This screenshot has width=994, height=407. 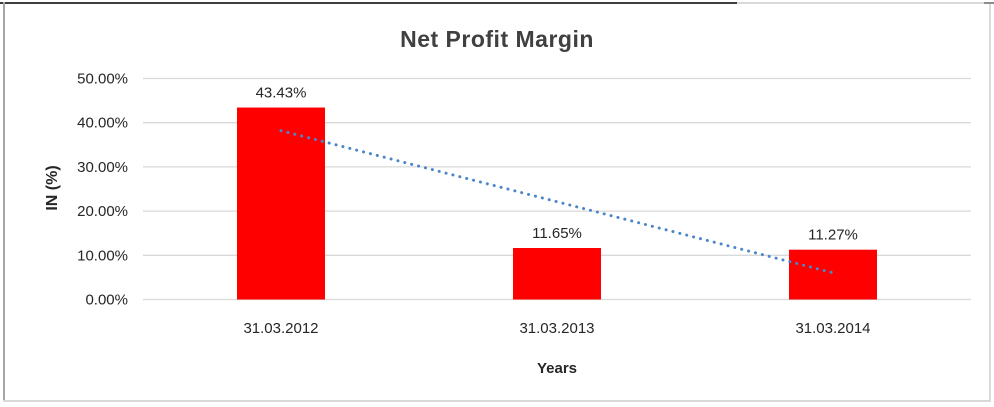 I want to click on frame-border-top-dark, so click(x=368, y=3).